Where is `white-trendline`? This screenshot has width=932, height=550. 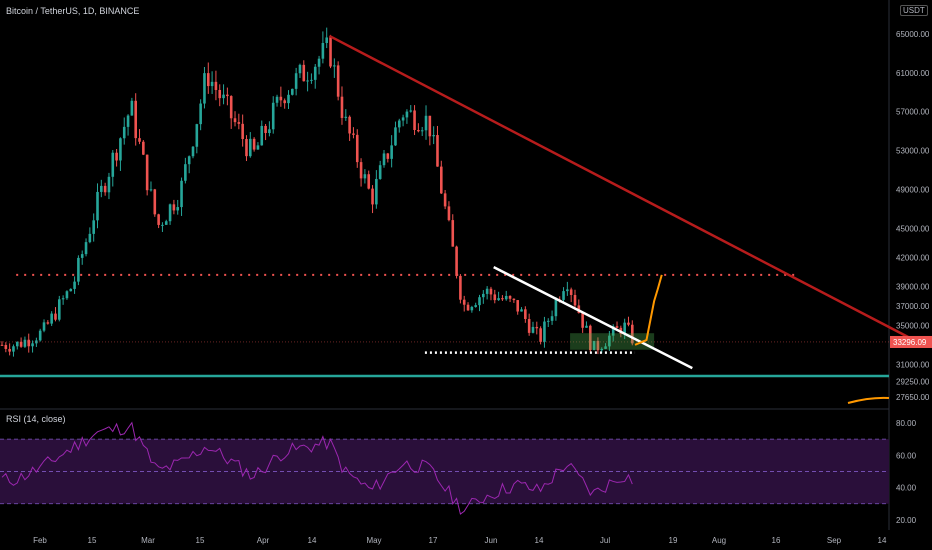 white-trendline is located at coordinates (593, 318).